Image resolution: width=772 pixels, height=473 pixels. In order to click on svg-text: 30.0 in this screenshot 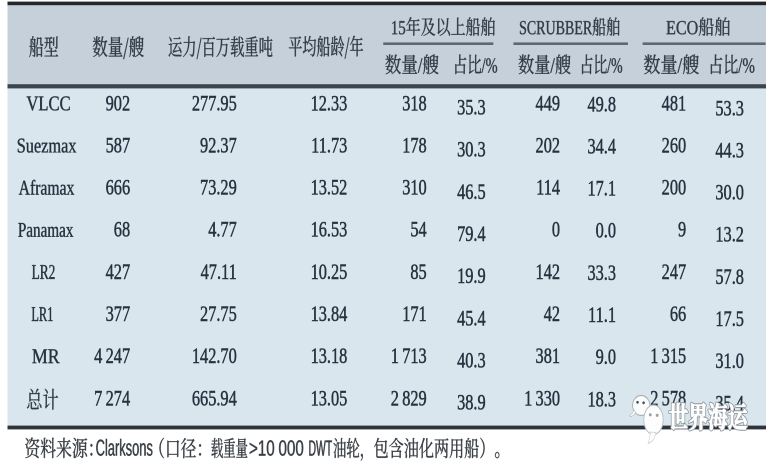, I will do `click(729, 193)`.